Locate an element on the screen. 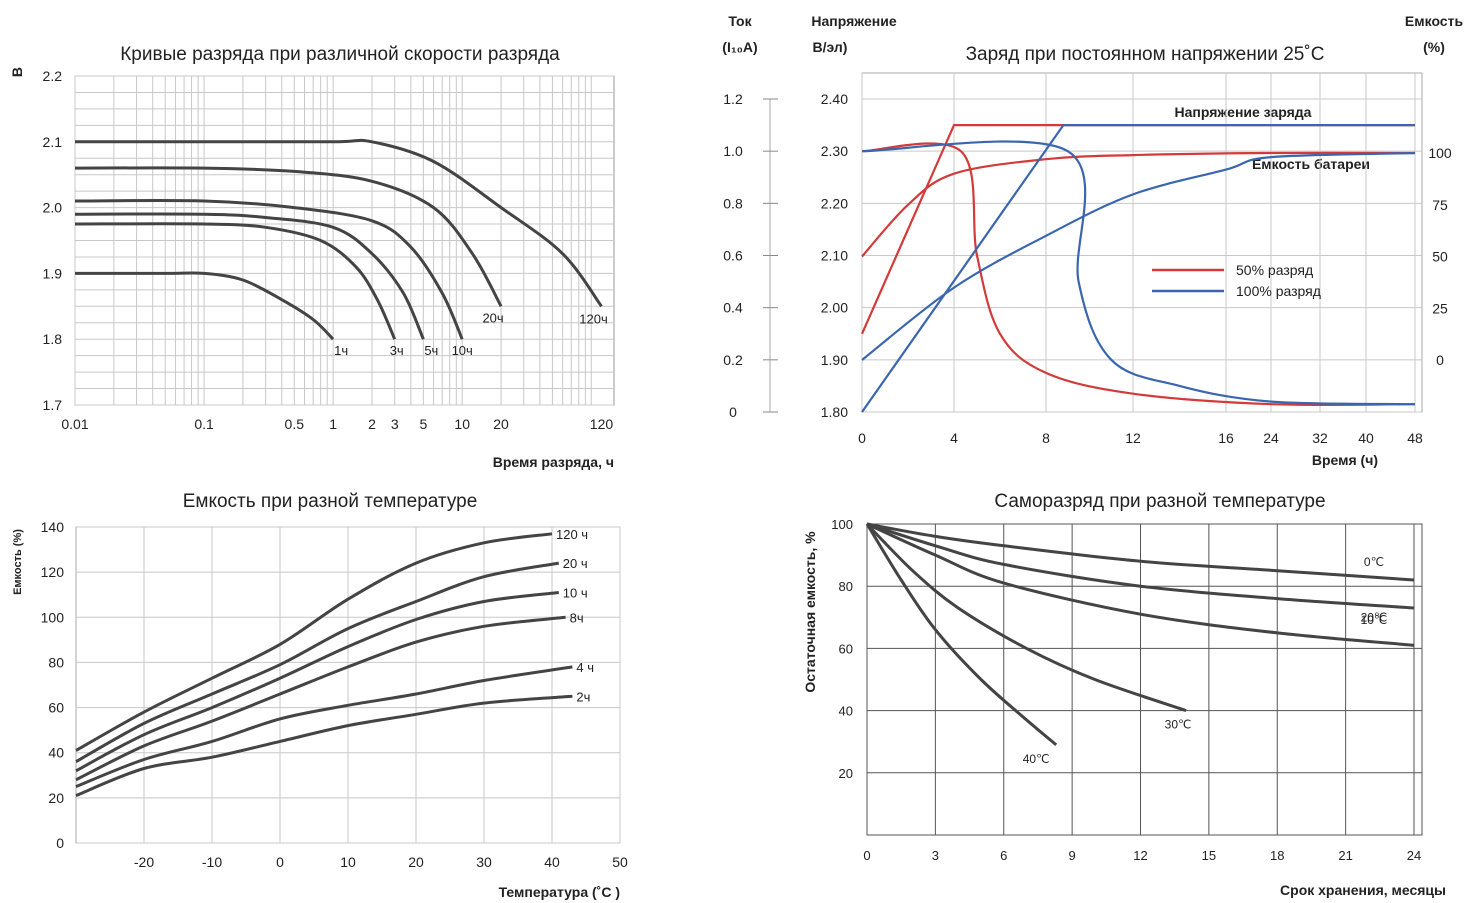 This screenshot has height=903, width=1469. charge-x-tick-label: 16 is located at coordinates (1226, 438).